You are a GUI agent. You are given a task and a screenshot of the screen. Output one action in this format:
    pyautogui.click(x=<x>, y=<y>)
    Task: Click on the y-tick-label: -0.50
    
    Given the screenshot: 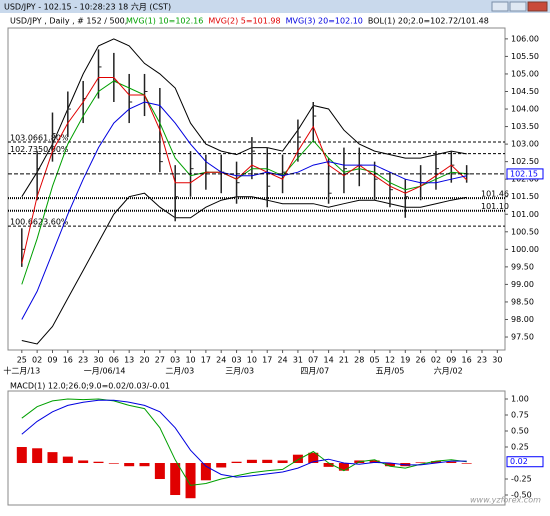 What is the action you would take?
    pyautogui.click(x=521, y=495)
    